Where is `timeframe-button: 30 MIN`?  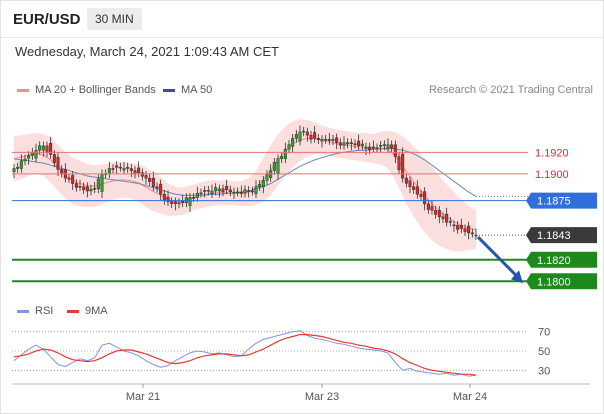 timeframe-button: 30 MIN is located at coordinates (114, 19).